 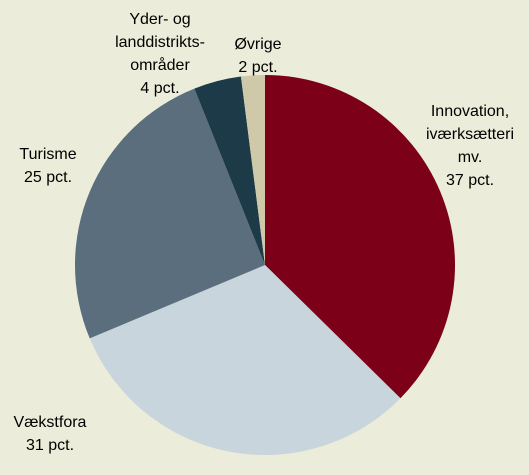 I want to click on slice-label-line: Øvrige, so click(x=257, y=44).